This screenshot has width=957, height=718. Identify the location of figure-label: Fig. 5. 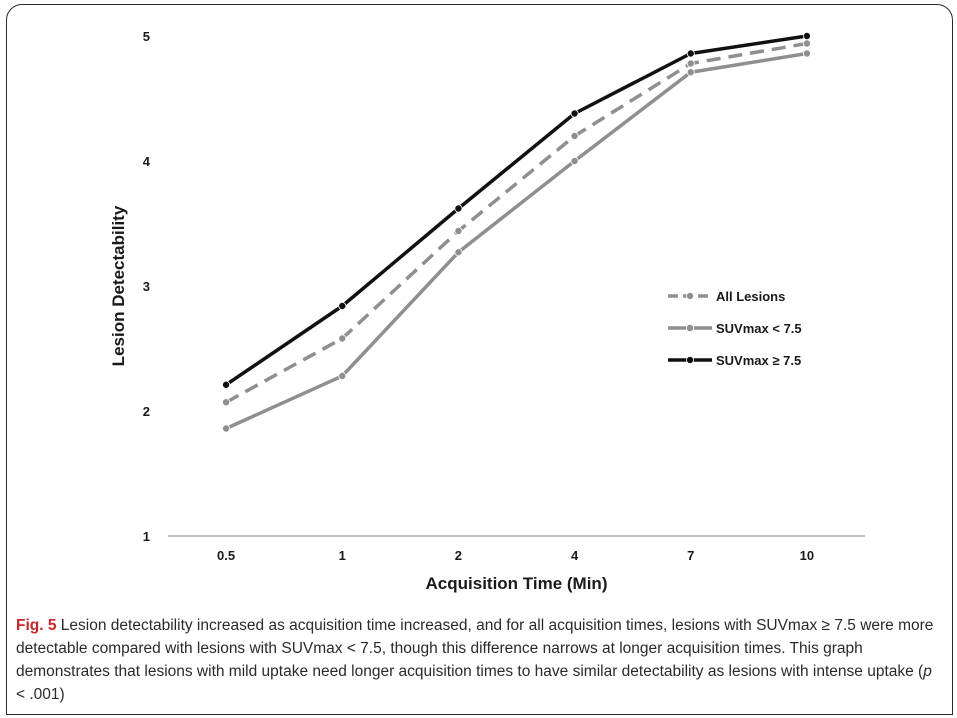
(36, 625).